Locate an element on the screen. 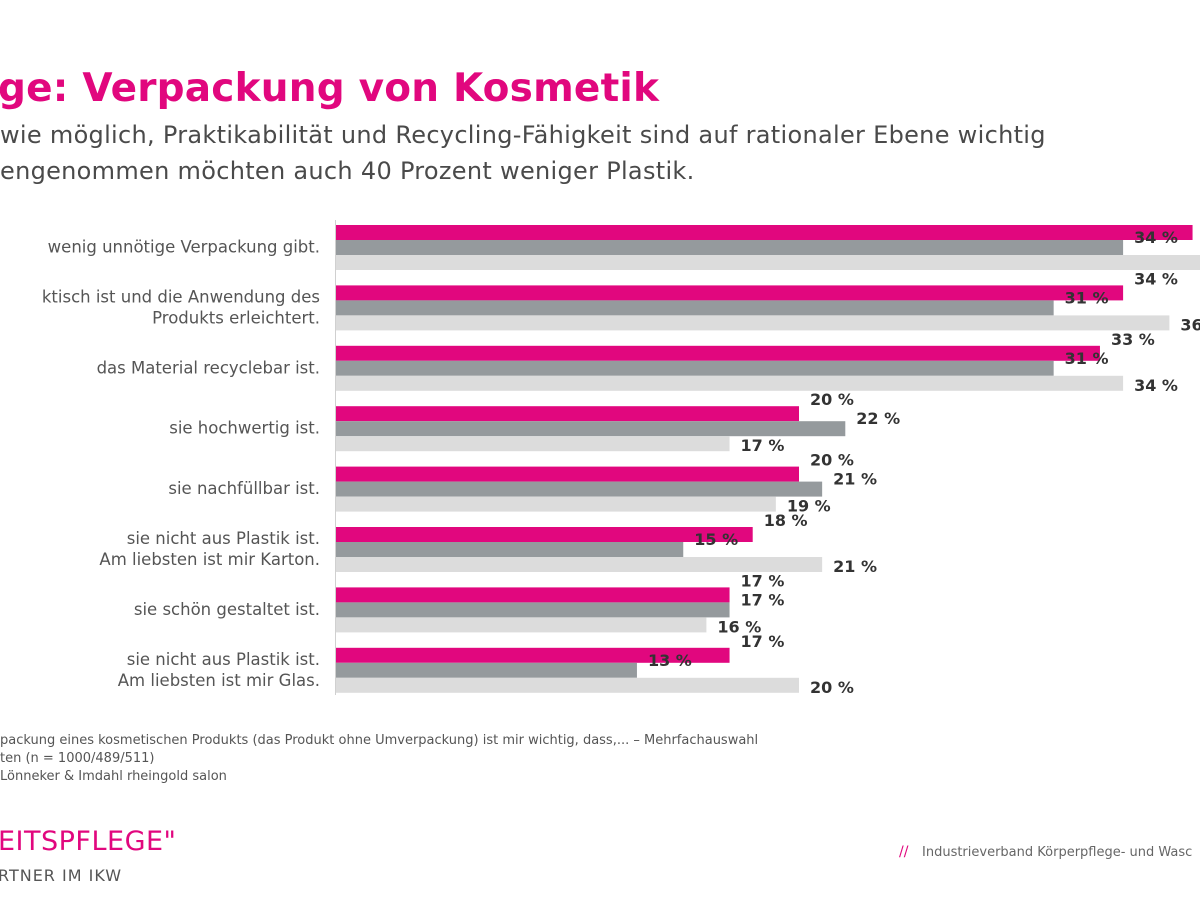 The width and height of the screenshot is (1200, 900). page-title: ge: Verpackung von Kosmetik is located at coordinates (330, 88).